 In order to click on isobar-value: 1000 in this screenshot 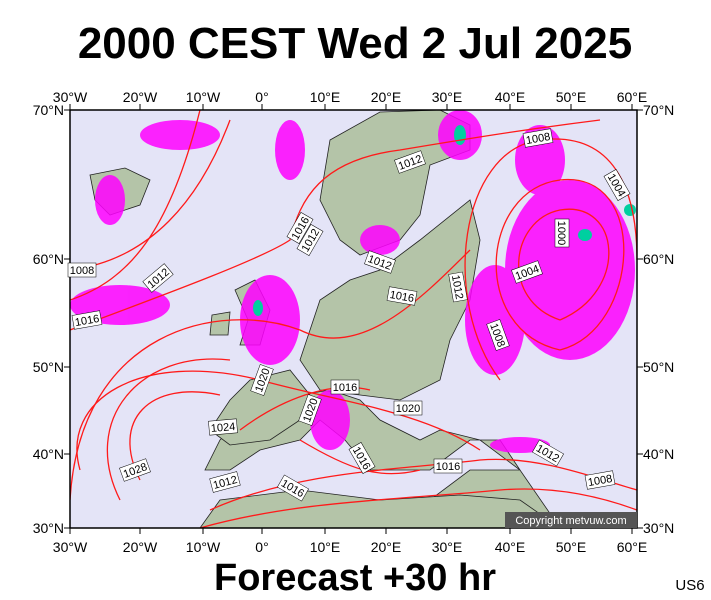, I will do `click(561, 233)`.